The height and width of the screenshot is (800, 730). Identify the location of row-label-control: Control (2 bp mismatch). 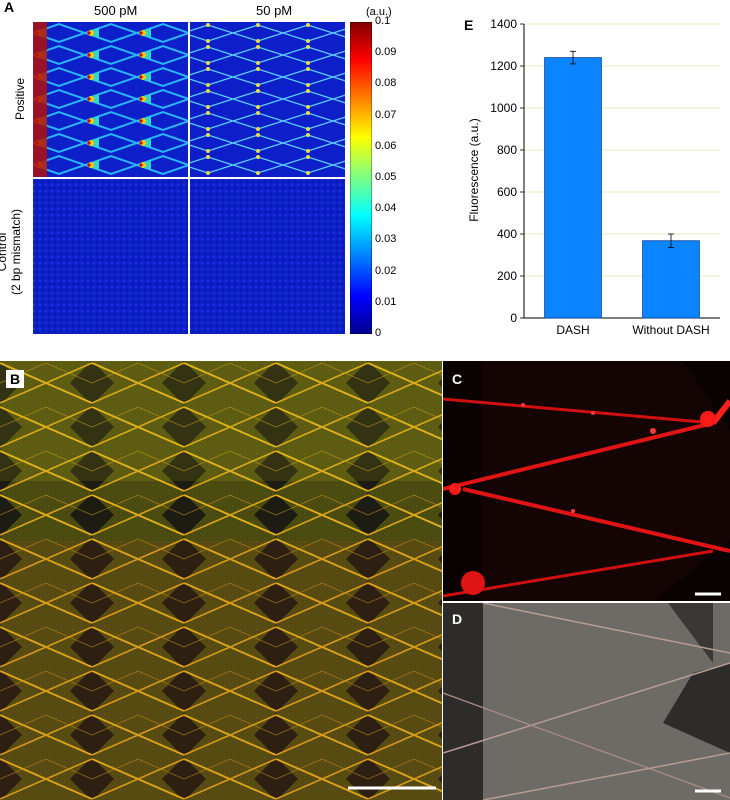
(11, 252).